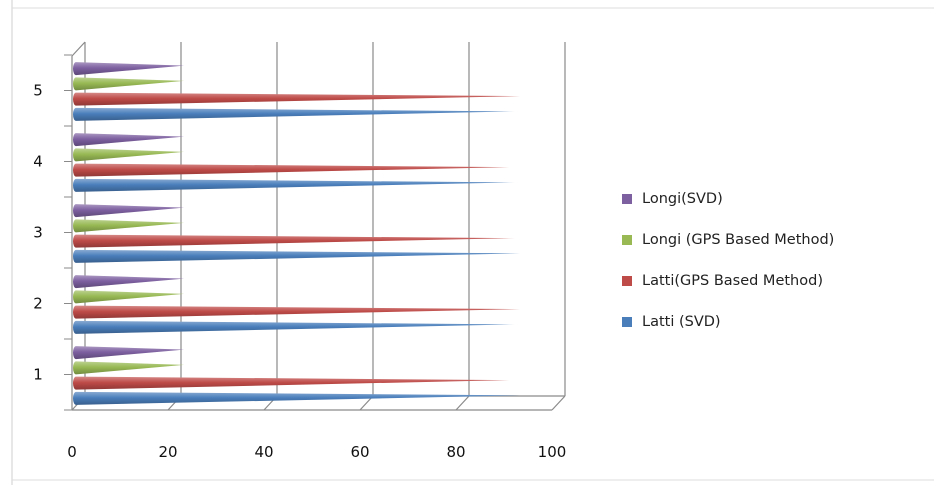 The width and height of the screenshot is (934, 485). Describe the element at coordinates (738, 239) in the screenshot. I see `legend-label: Longi (GPS Based Method)` at that location.